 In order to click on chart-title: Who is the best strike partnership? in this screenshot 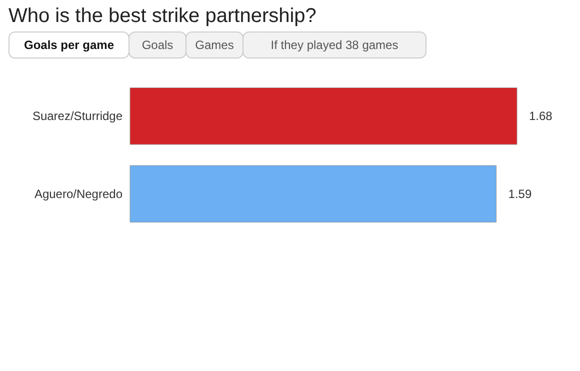, I will do `click(162, 16)`.